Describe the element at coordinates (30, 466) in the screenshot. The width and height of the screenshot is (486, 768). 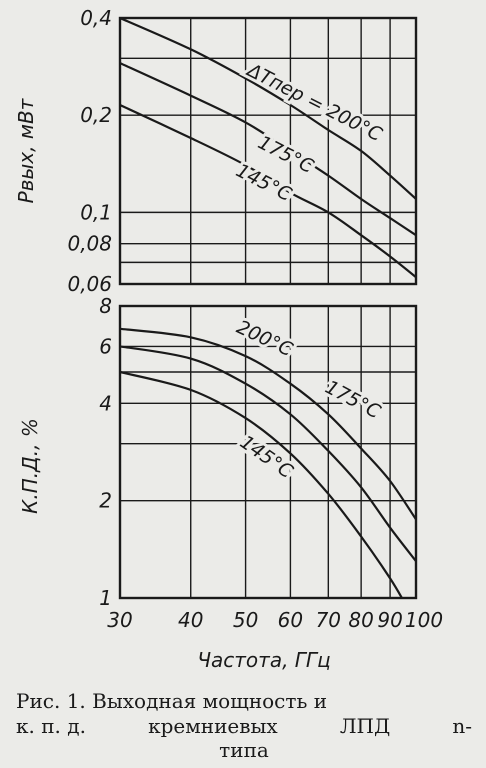
I see `y-axis-title: К.П.Д., %` at that location.